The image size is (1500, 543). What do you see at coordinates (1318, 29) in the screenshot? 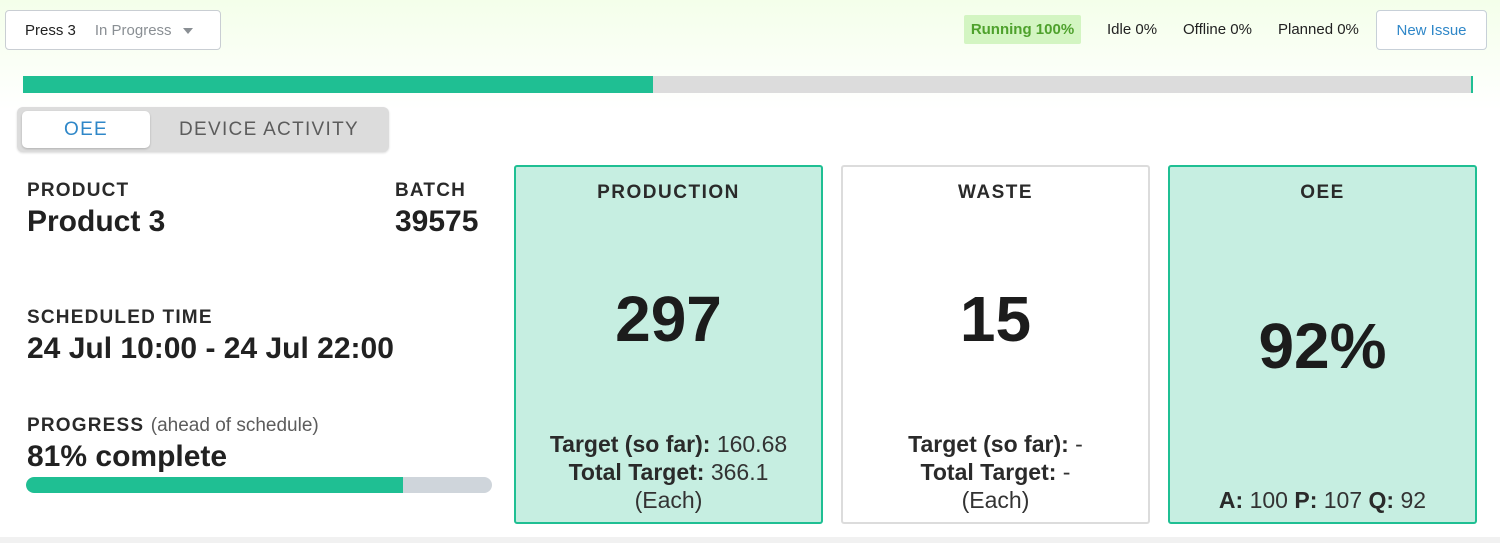
I see `status-planned: Planned 0%` at bounding box center [1318, 29].